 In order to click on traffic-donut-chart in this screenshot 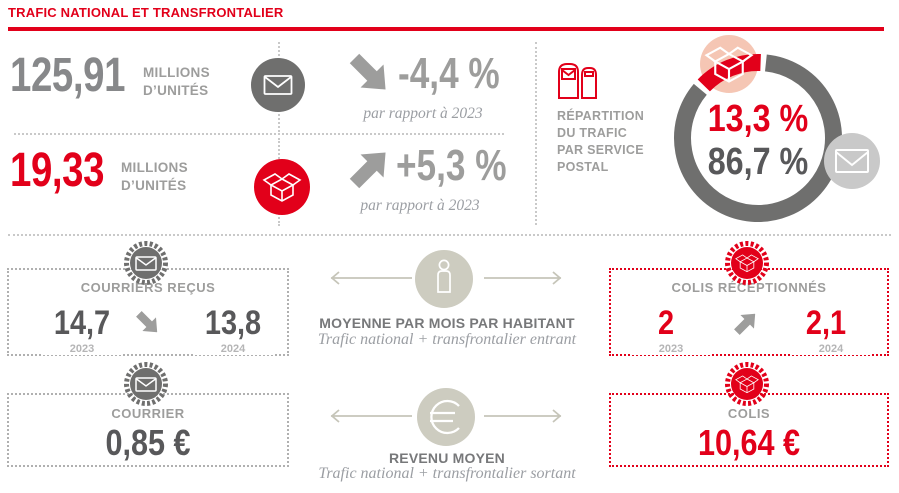, I will do `click(777, 128)`.